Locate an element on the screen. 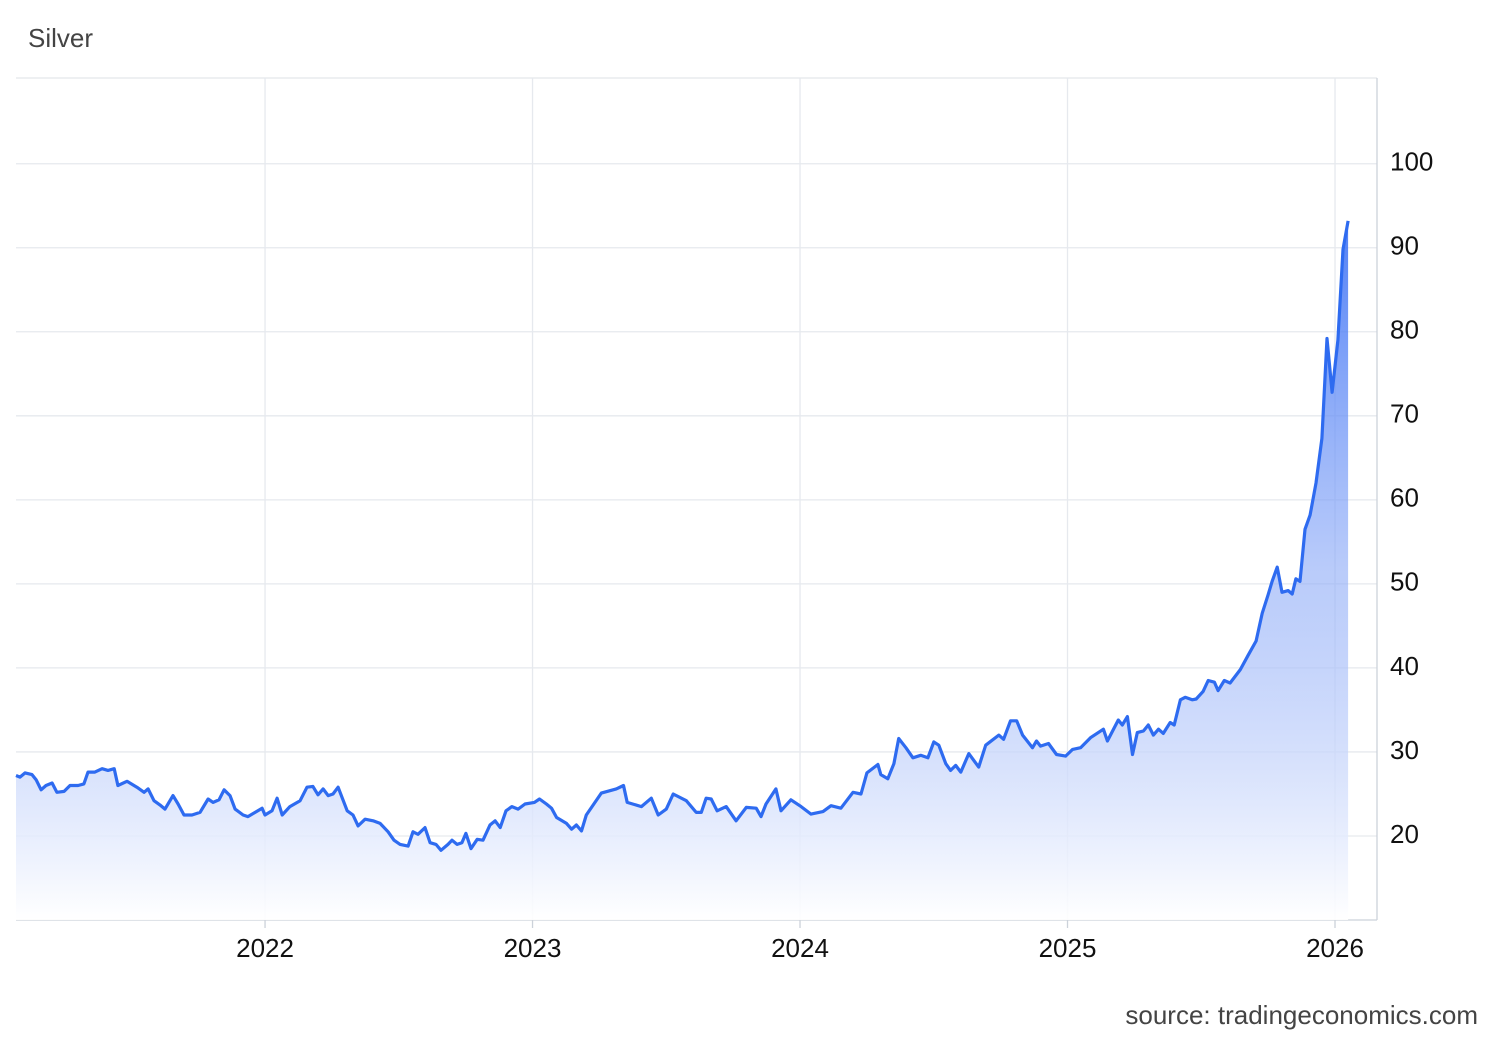  y-tick-label: 40 is located at coordinates (1404, 666).